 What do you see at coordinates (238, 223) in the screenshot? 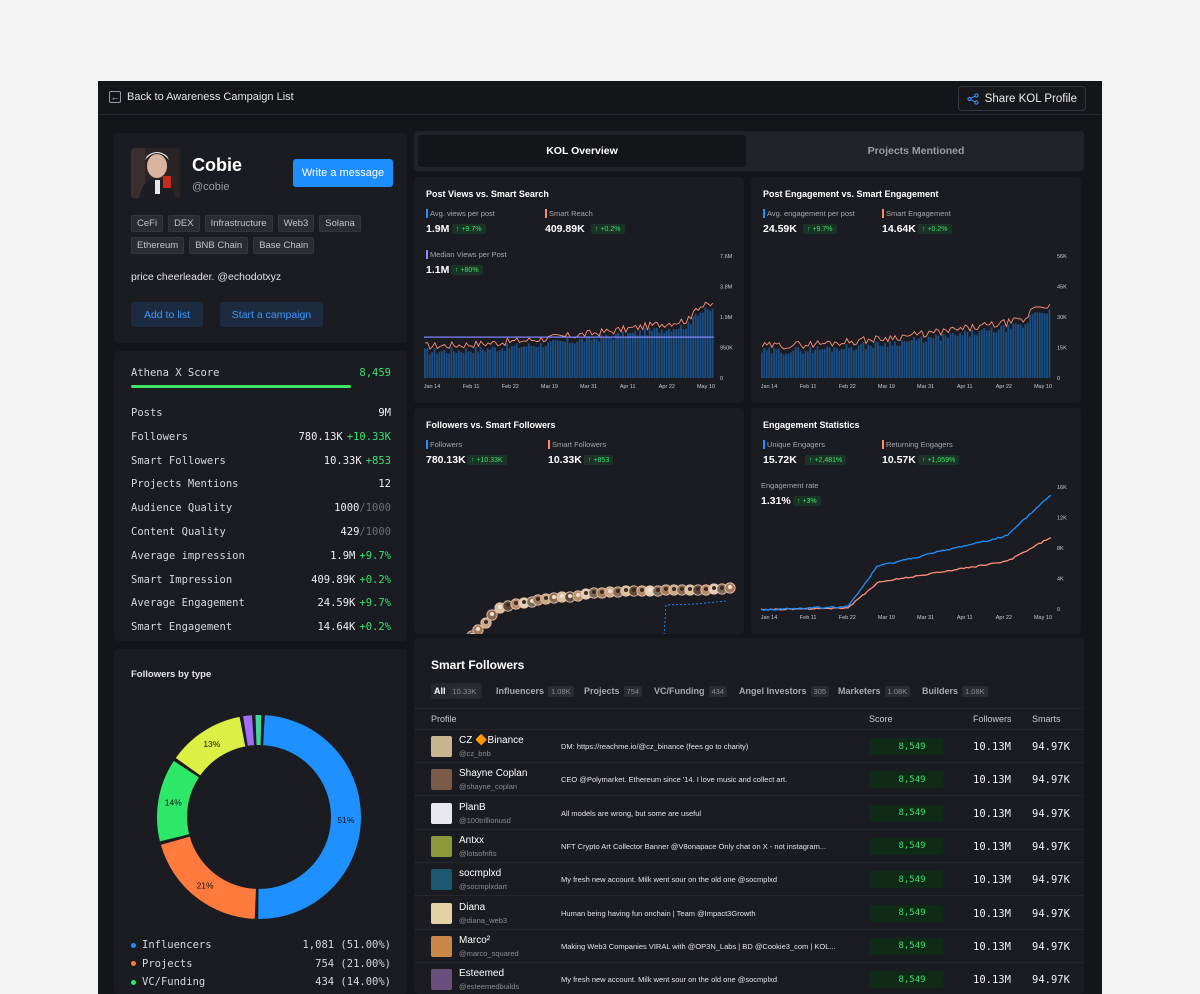
I see `tag: Infrastructure` at bounding box center [238, 223].